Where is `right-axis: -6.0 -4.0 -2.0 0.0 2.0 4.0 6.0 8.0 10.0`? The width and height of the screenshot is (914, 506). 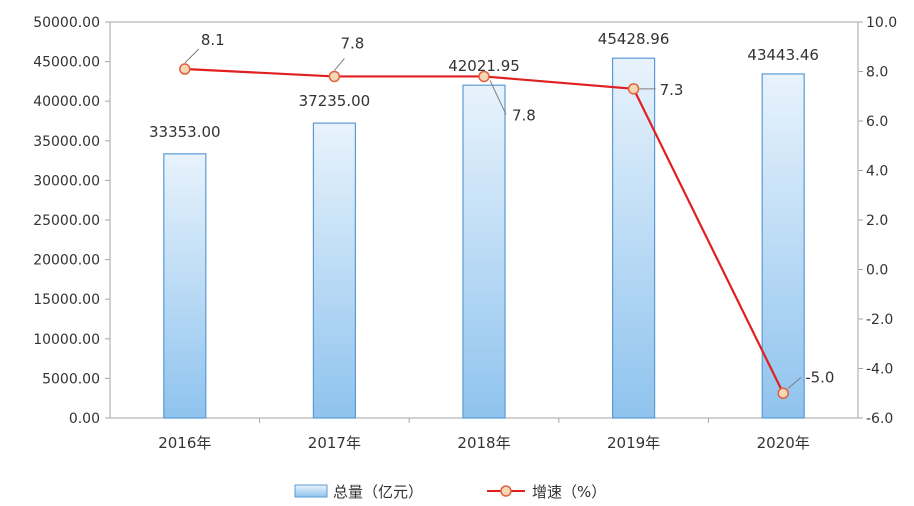 right-axis: -6.0 -4.0 -2.0 0.0 2.0 4.0 6.0 8.0 10.0 is located at coordinates (877, 221).